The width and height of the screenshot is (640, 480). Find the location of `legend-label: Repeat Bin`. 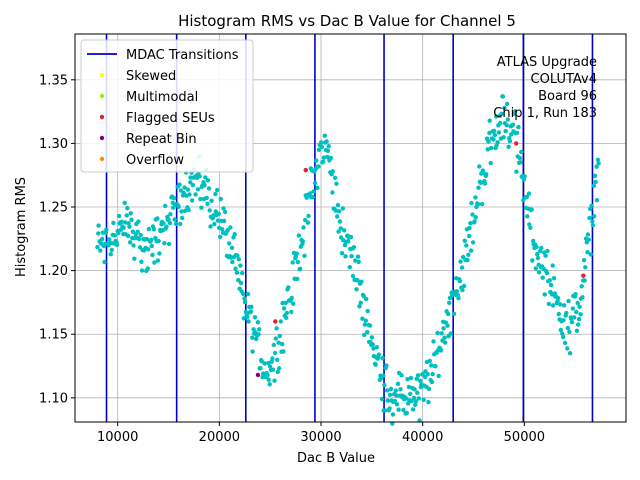

legend-label: Repeat Bin is located at coordinates (161, 139).